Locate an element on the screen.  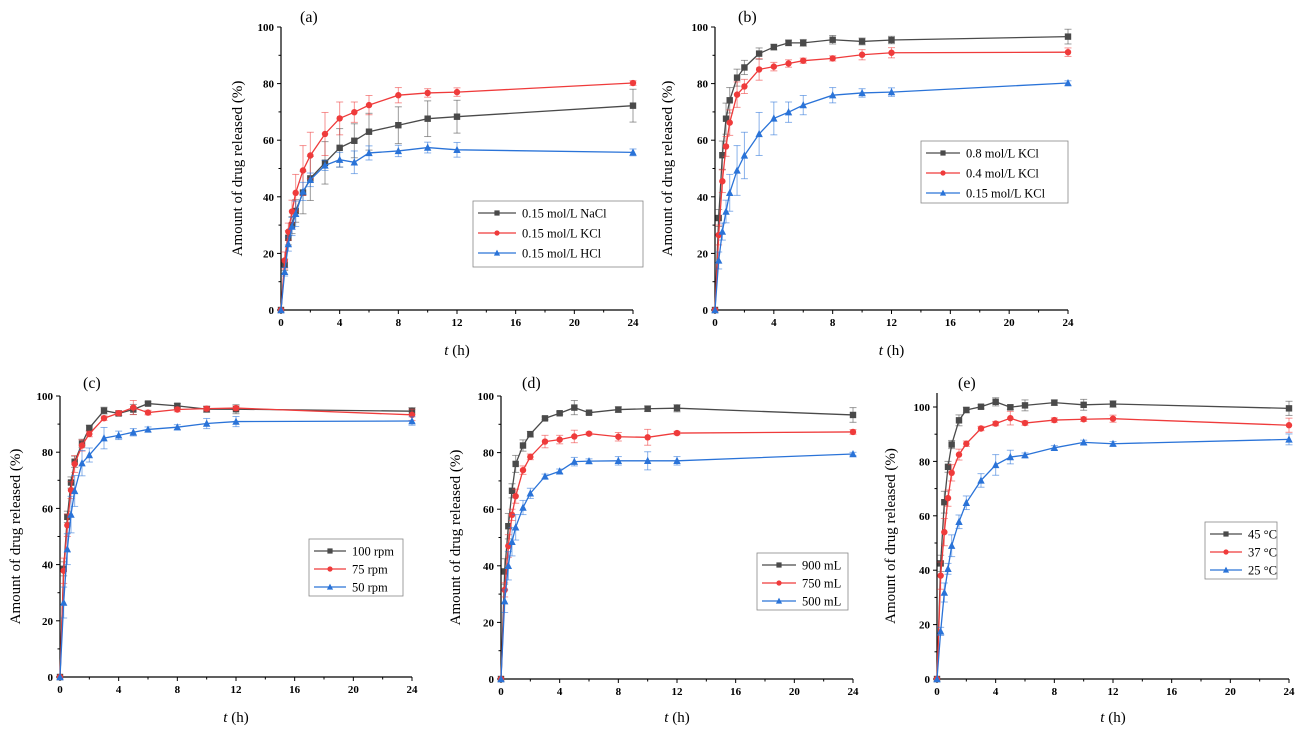
x-tick-label: 12 is located at coordinates (458, 323).